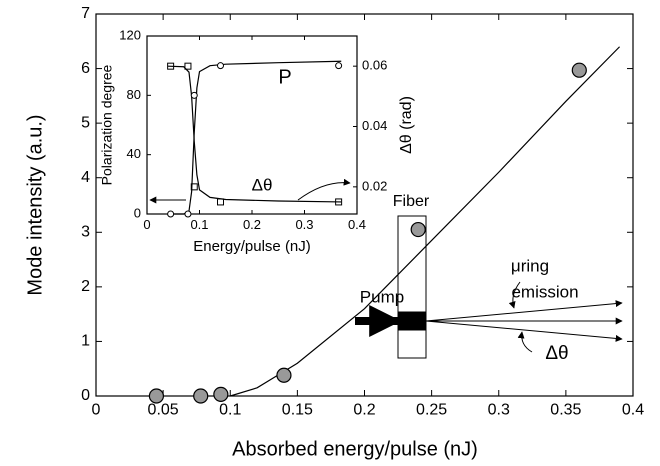 Image resolution: width=660 pixels, height=466 pixels. I want to click on y-axis-label: Mode intensity (a.u.), so click(35, 204).